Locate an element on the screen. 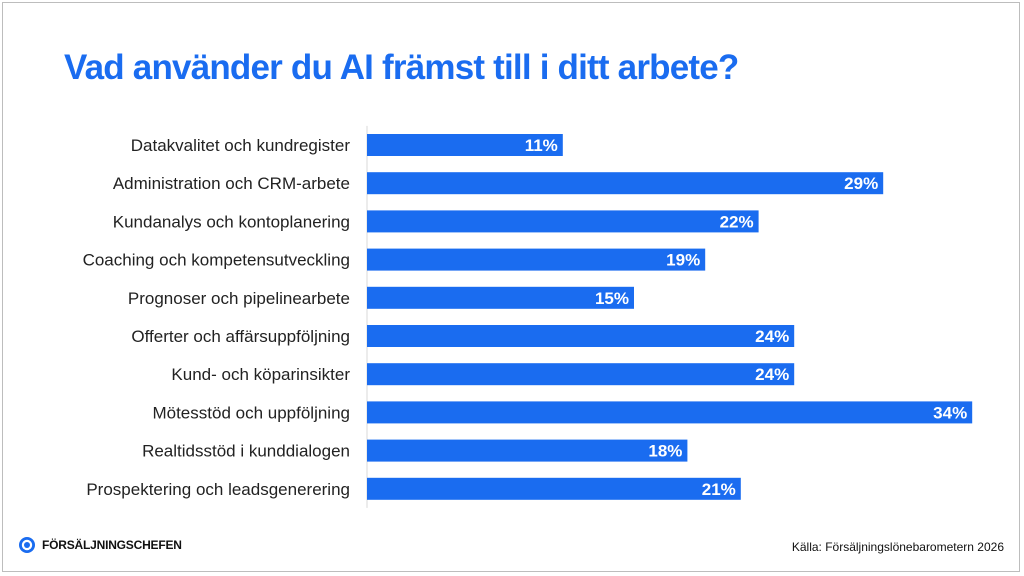  bar-value-label: 11% is located at coordinates (541, 145).